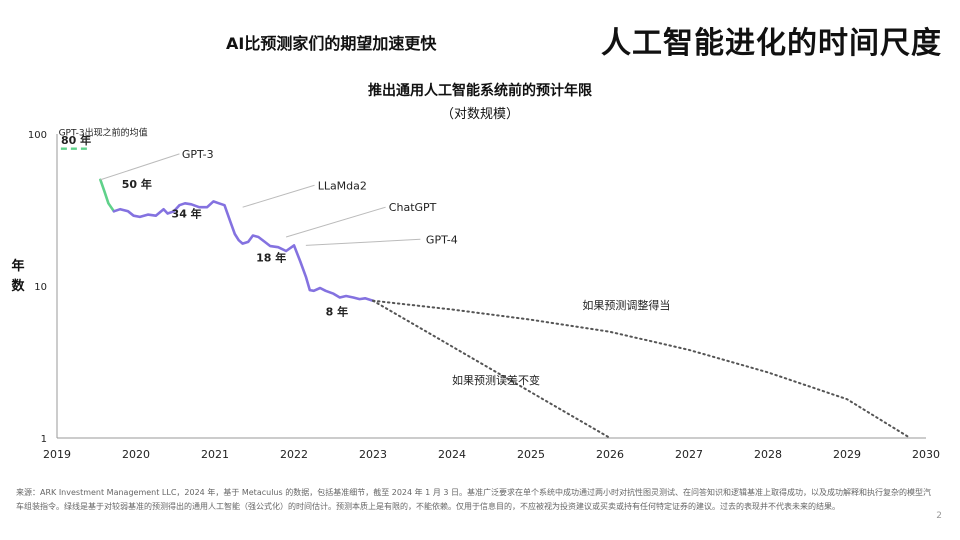 This screenshot has width=960, height=540. I want to click on x-tick-label: 2026, so click(610, 454).